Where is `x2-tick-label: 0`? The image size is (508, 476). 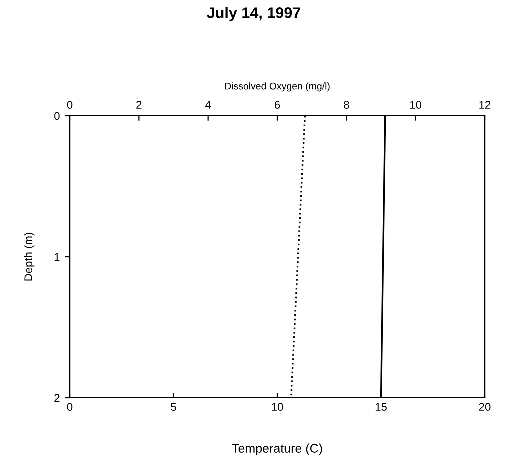
x2-tick-label: 0 is located at coordinates (70, 105).